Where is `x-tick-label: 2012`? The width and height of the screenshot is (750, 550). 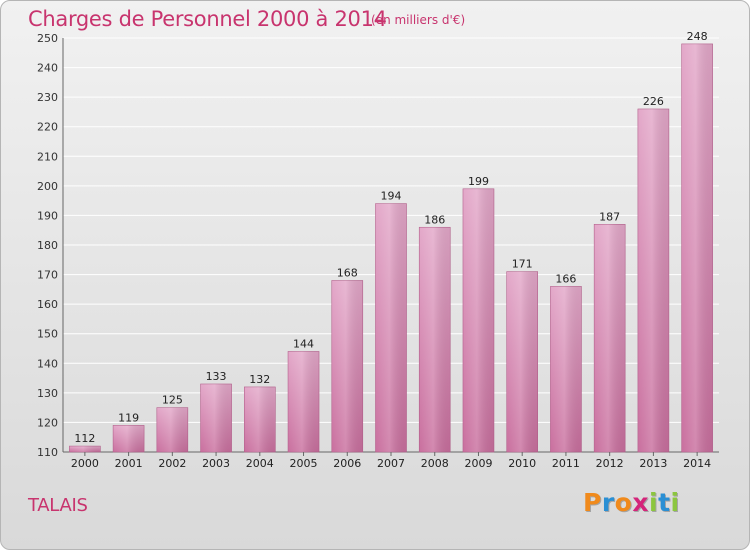 x-tick-label: 2012 is located at coordinates (610, 463).